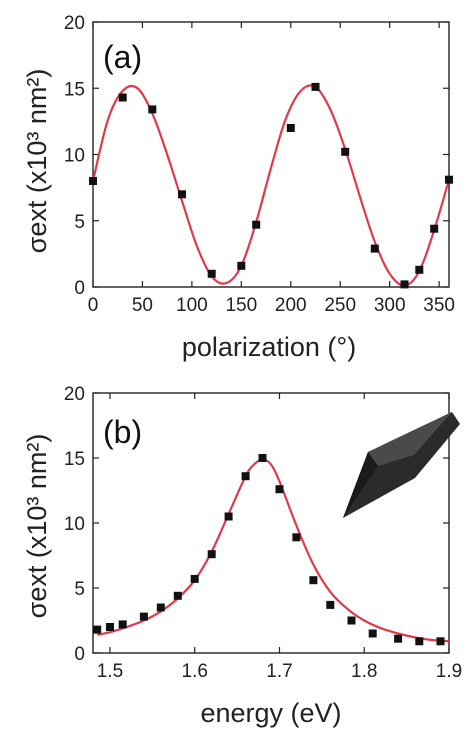 Image resolution: width=474 pixels, height=731 pixels. What do you see at coordinates (122, 432) in the screenshot?
I see `panel-b-label: (b)` at bounding box center [122, 432].